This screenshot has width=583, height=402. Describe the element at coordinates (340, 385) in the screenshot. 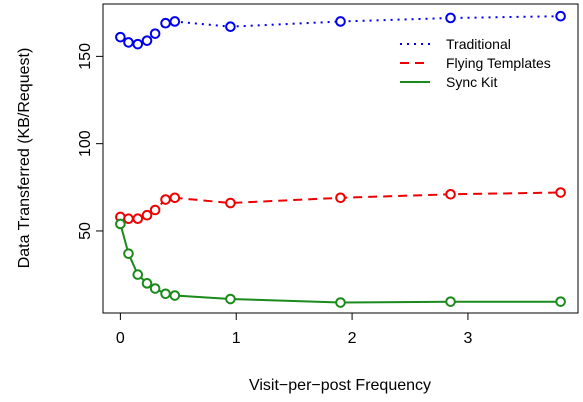

I see `x-axis-title: Visit−per−post Frequency` at that location.